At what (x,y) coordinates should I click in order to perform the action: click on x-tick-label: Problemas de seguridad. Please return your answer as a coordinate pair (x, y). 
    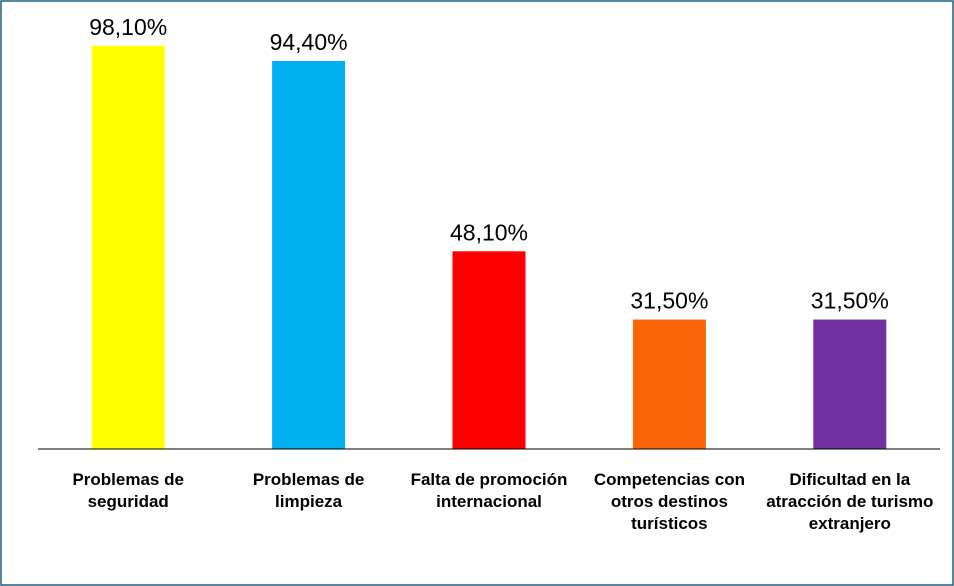
    Looking at the image, I should click on (128, 490).